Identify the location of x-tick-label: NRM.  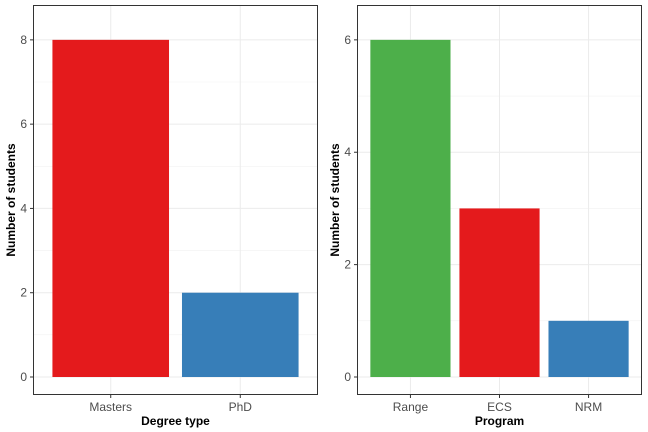
(588, 407).